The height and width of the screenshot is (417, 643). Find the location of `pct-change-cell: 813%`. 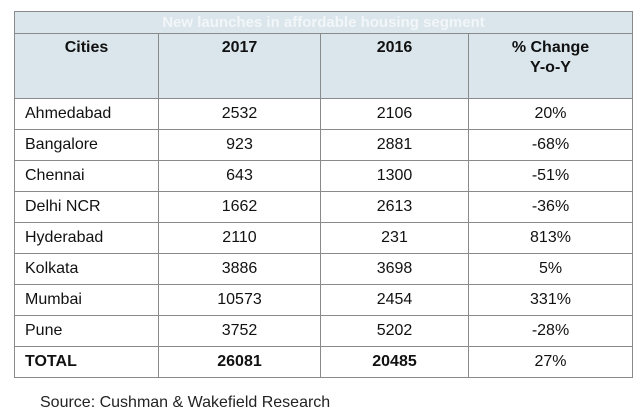

pct-change-cell: 813% is located at coordinates (550, 238).